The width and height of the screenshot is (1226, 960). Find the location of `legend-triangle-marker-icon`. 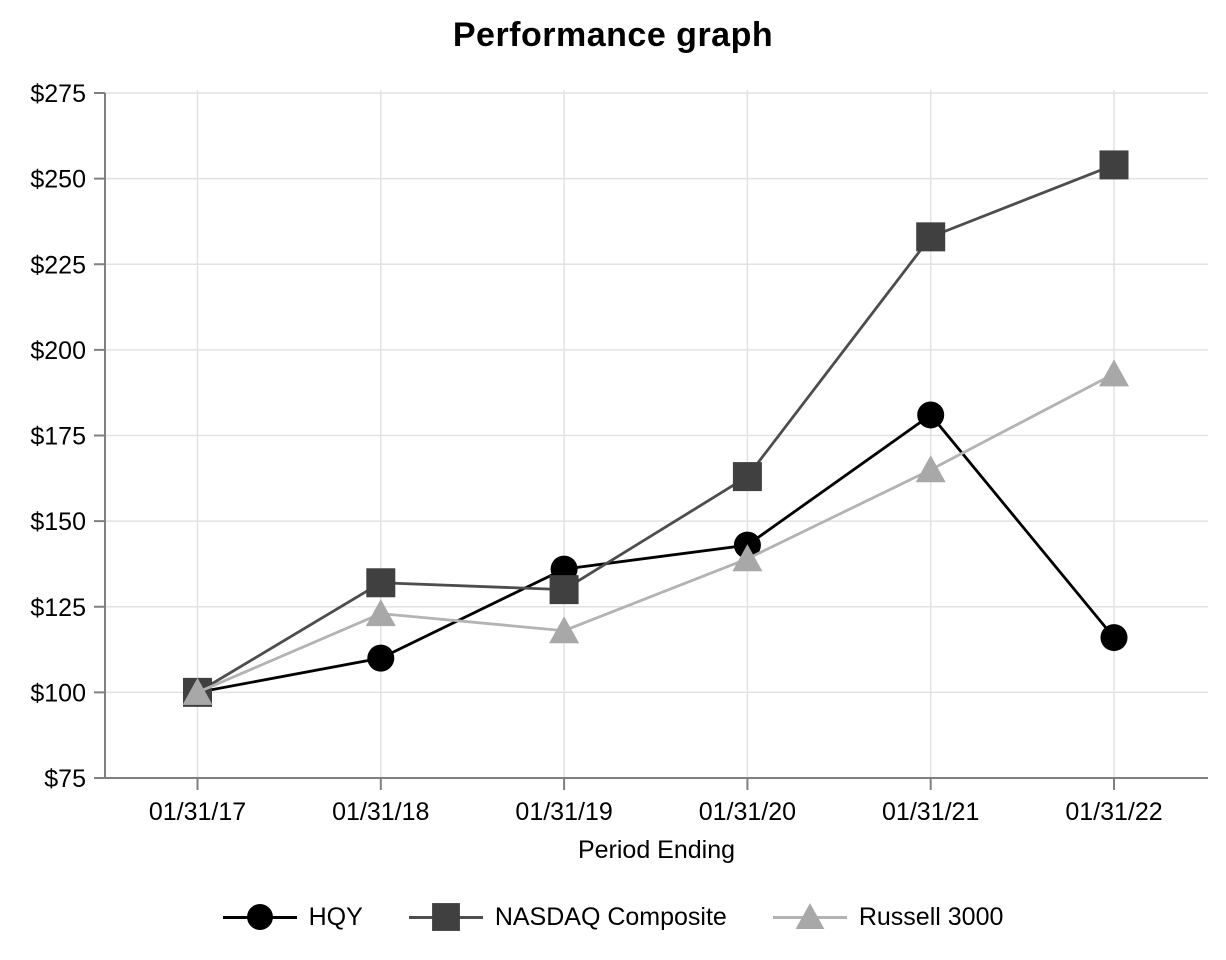

legend-triangle-marker-icon is located at coordinates (810, 916).